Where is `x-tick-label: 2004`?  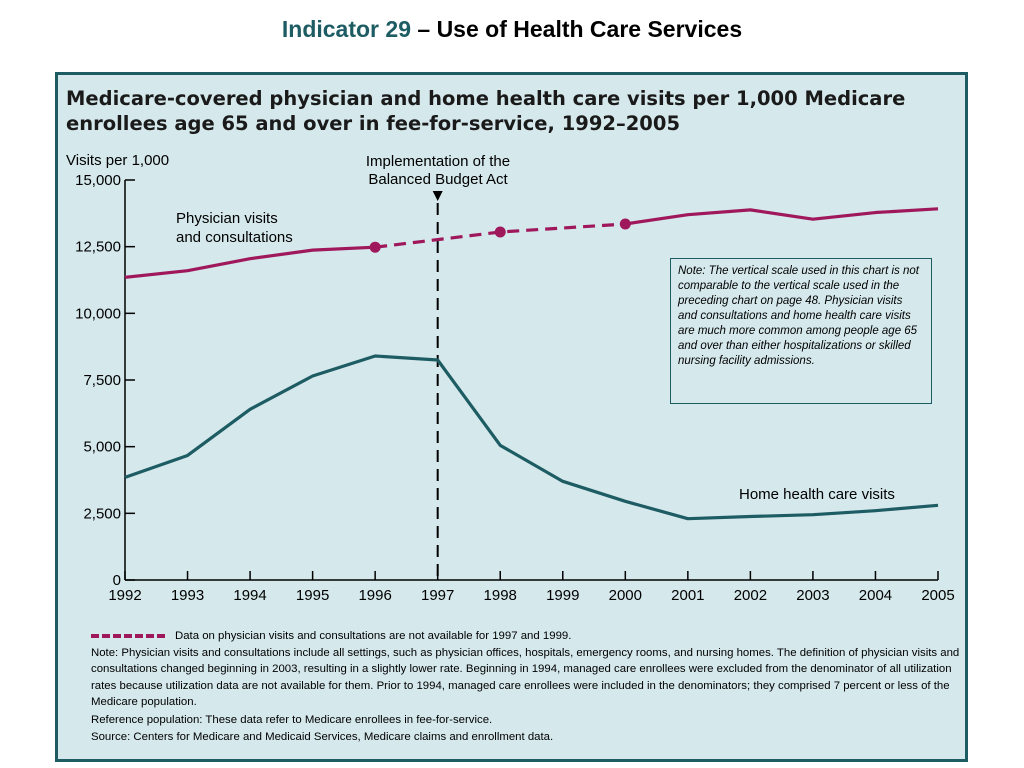
x-tick-label: 2004 is located at coordinates (875, 595).